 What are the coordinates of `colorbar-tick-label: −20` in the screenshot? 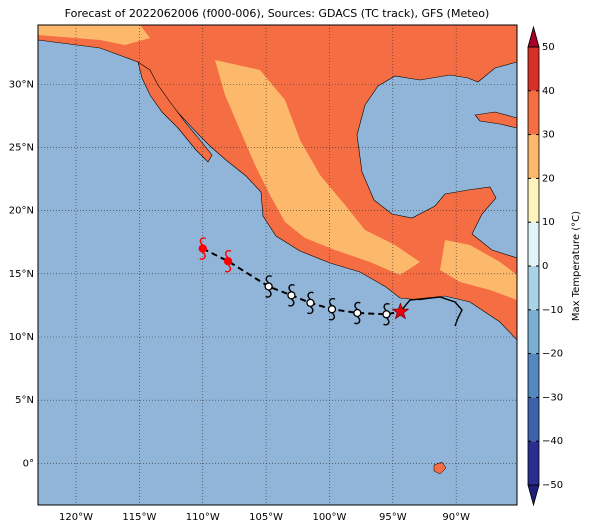 It's located at (552, 354).